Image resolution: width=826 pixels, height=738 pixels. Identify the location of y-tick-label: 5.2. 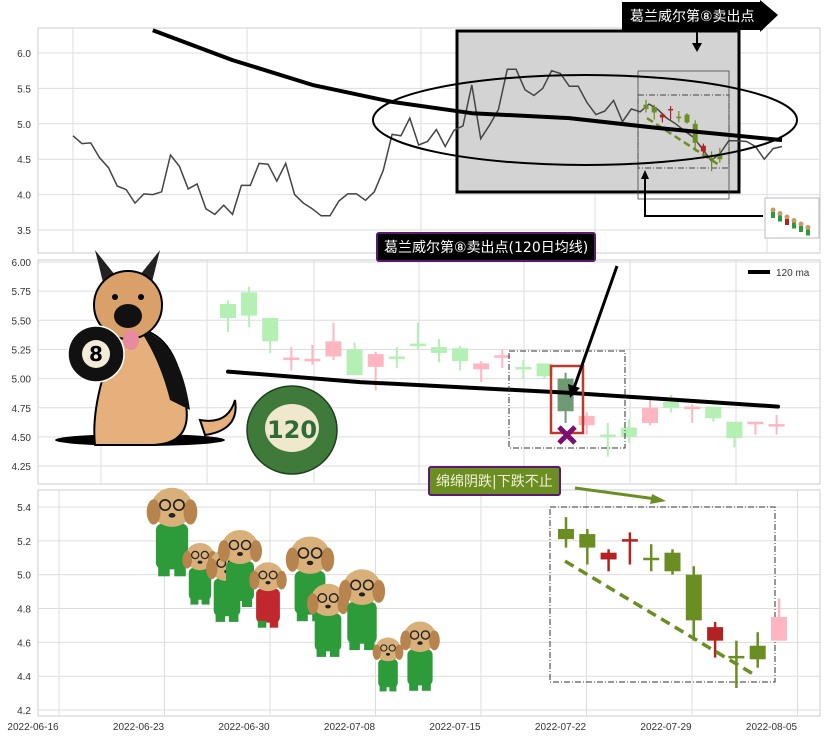
(24, 542).